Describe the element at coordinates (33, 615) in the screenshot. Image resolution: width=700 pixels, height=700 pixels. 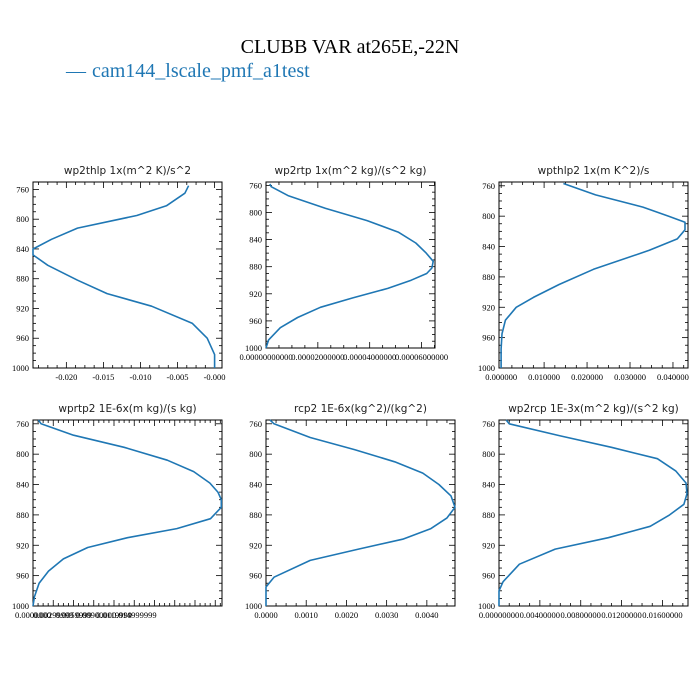
I see `x-tick-label: 0.0000000` at that location.